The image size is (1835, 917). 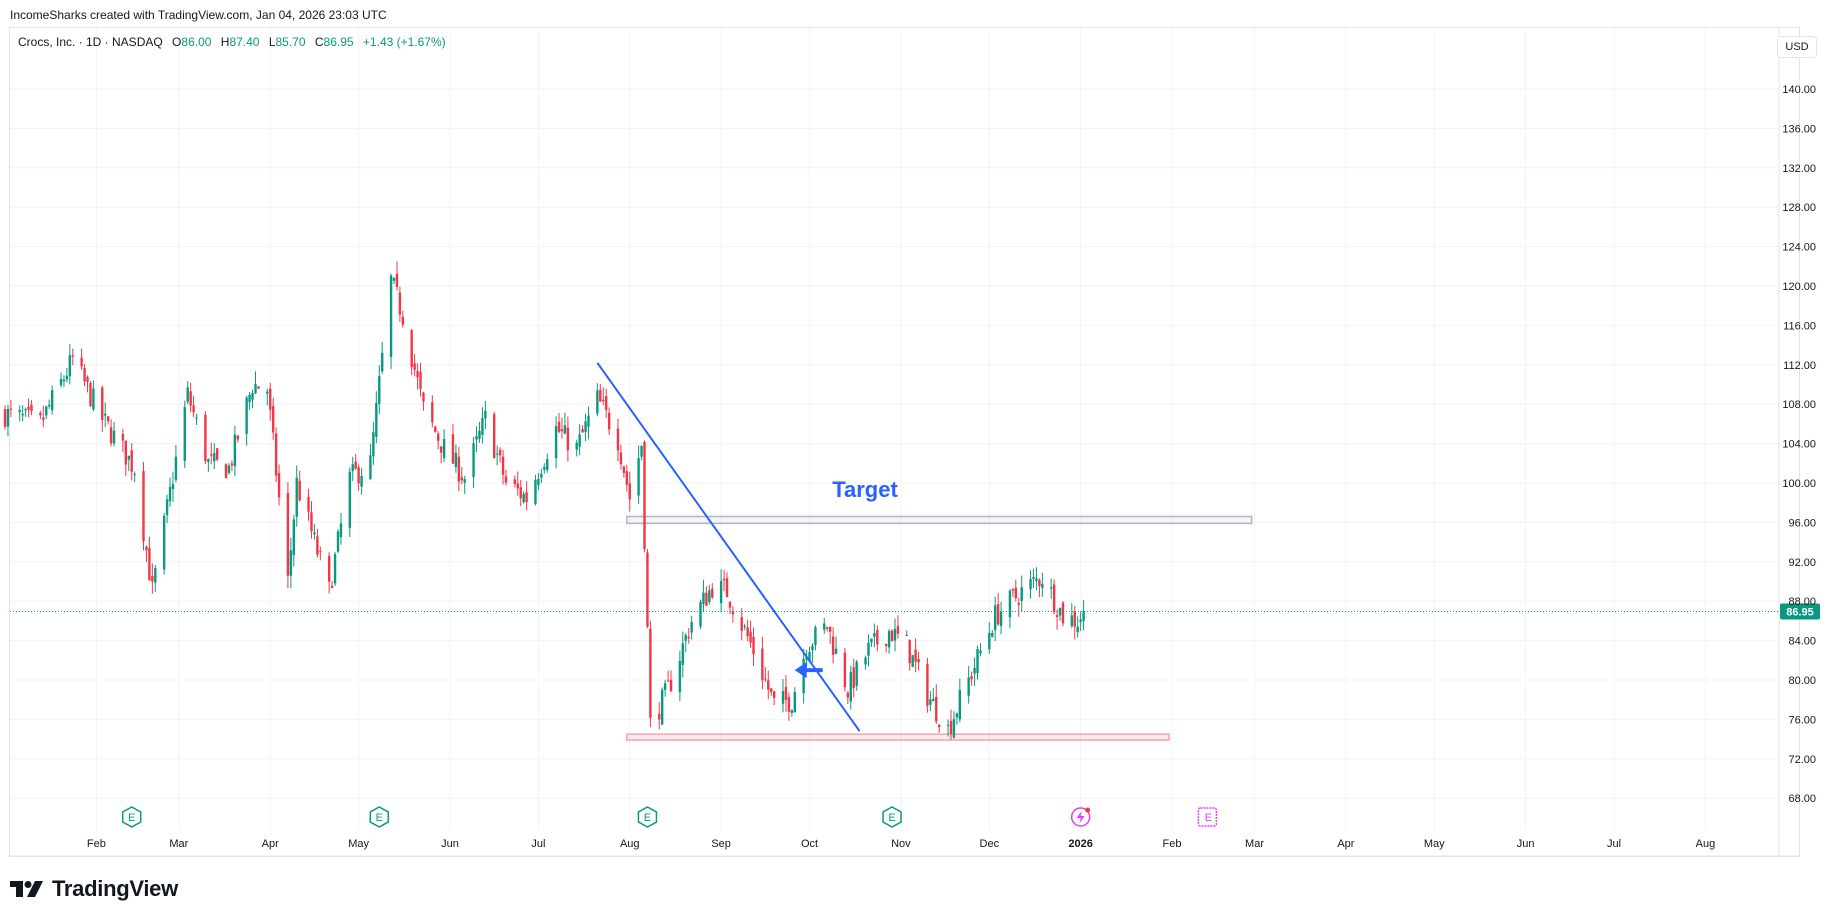 What do you see at coordinates (1706, 844) in the screenshot?
I see `time-tick-label: Aug` at bounding box center [1706, 844].